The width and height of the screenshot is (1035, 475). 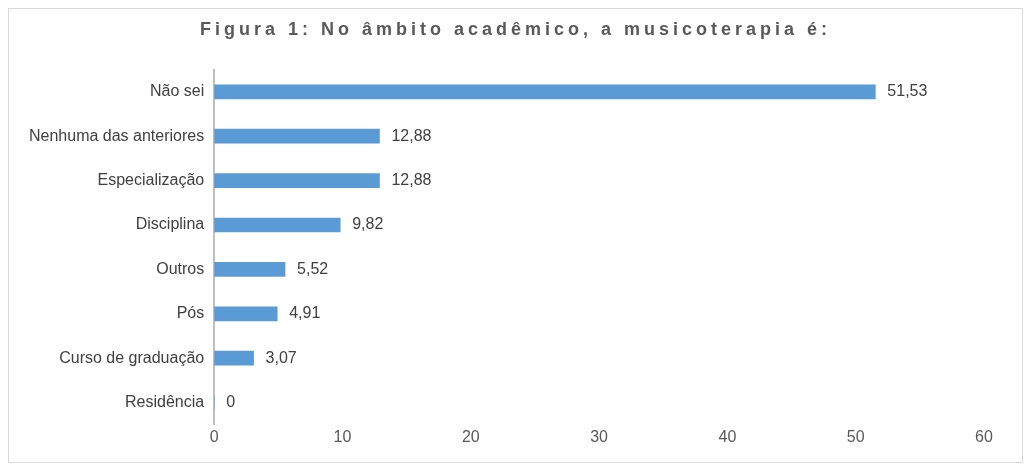 I want to click on chart-title: Figura 1: No âmbito acadêmico, a musicoterapia é:, so click(x=515, y=29).